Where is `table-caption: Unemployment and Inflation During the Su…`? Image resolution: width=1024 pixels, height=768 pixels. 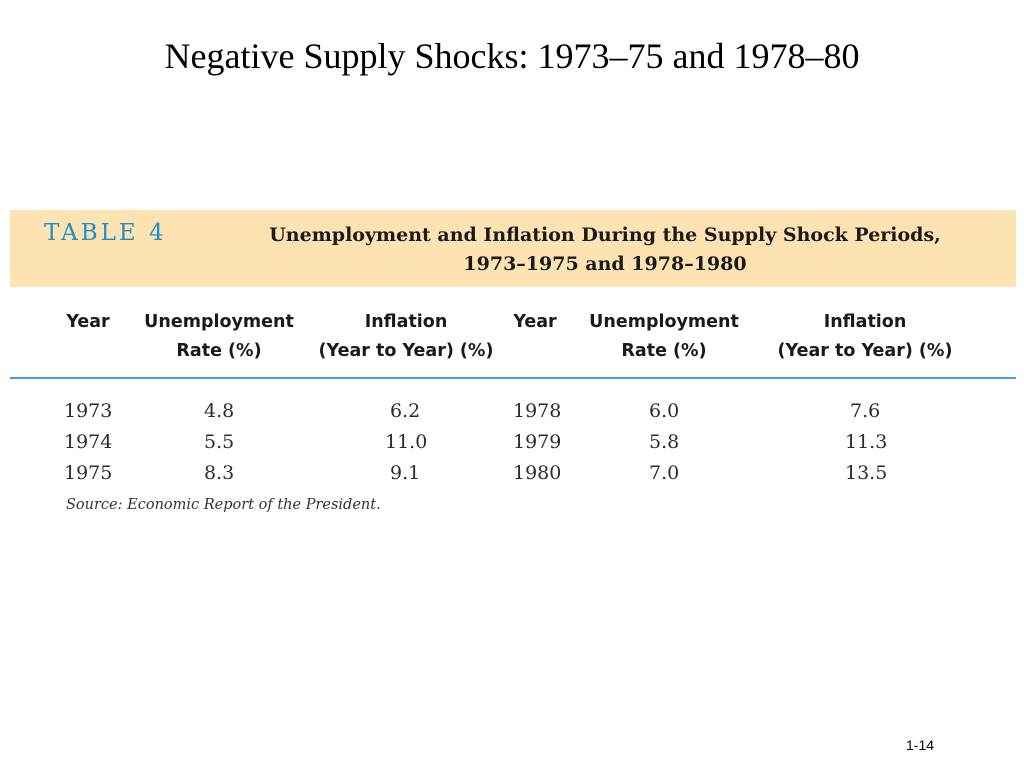 table-caption: Unemployment and Inflation During the Su… is located at coordinates (605, 250).